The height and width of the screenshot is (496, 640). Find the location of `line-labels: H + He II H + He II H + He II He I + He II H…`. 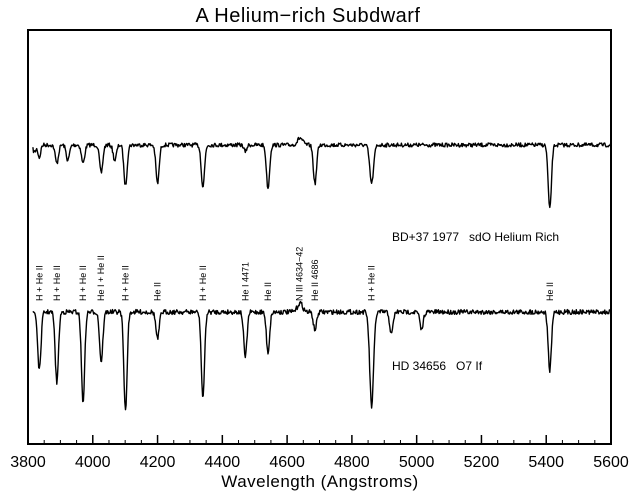

line-labels: H + He II H + He II H + He II He I + He II H… is located at coordinates (294, 274).